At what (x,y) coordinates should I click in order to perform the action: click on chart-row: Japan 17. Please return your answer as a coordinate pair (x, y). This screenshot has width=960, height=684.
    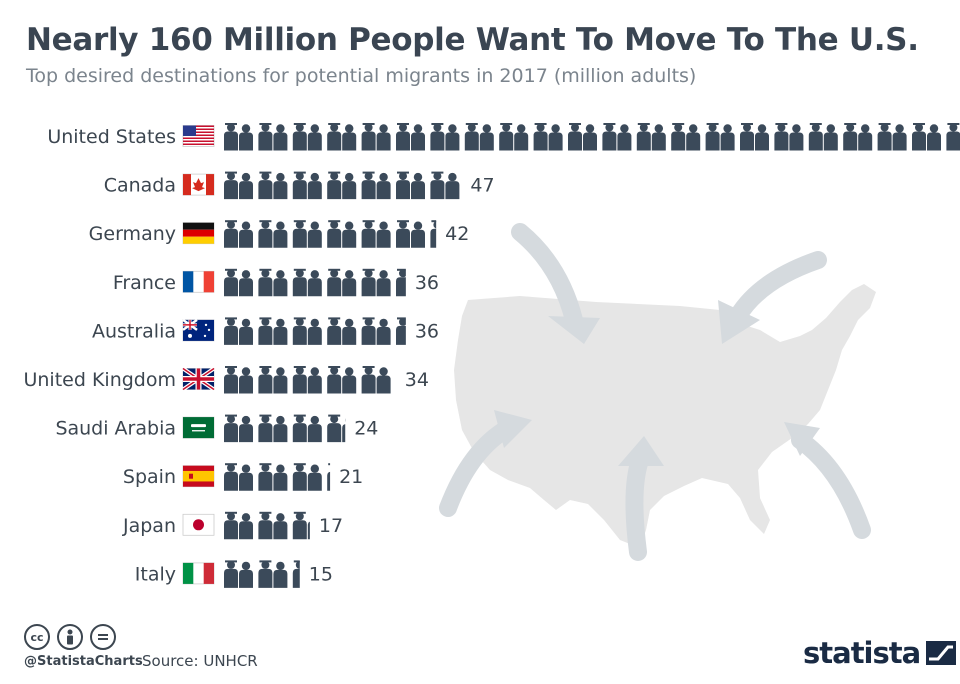
    Looking at the image, I should click on (232, 525).